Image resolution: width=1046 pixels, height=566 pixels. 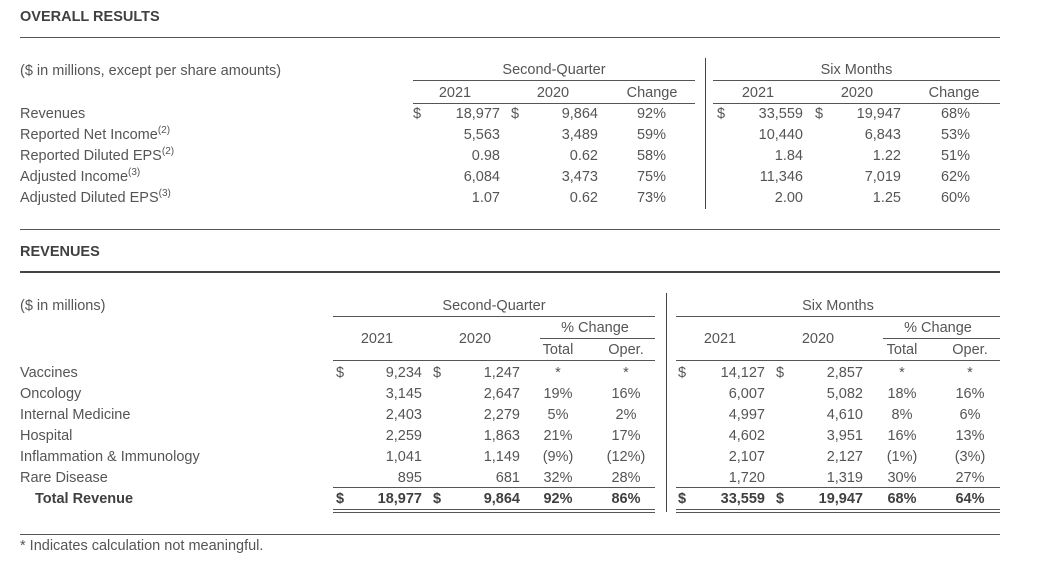 I want to click on revenues-cell: 3,145, so click(x=403, y=394).